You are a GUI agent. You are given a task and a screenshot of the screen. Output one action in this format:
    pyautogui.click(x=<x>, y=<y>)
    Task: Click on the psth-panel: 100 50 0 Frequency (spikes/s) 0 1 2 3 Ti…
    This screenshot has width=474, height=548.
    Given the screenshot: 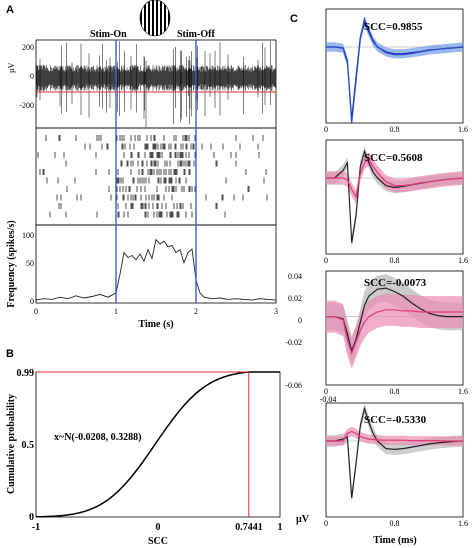 What is the action you would take?
    pyautogui.click(x=142, y=275)
    